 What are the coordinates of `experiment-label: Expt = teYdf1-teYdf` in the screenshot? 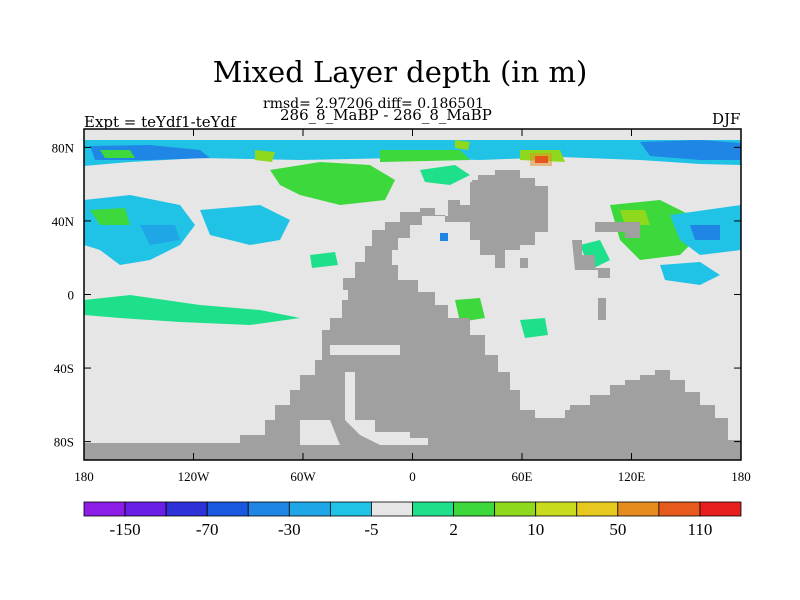 It's located at (160, 122).